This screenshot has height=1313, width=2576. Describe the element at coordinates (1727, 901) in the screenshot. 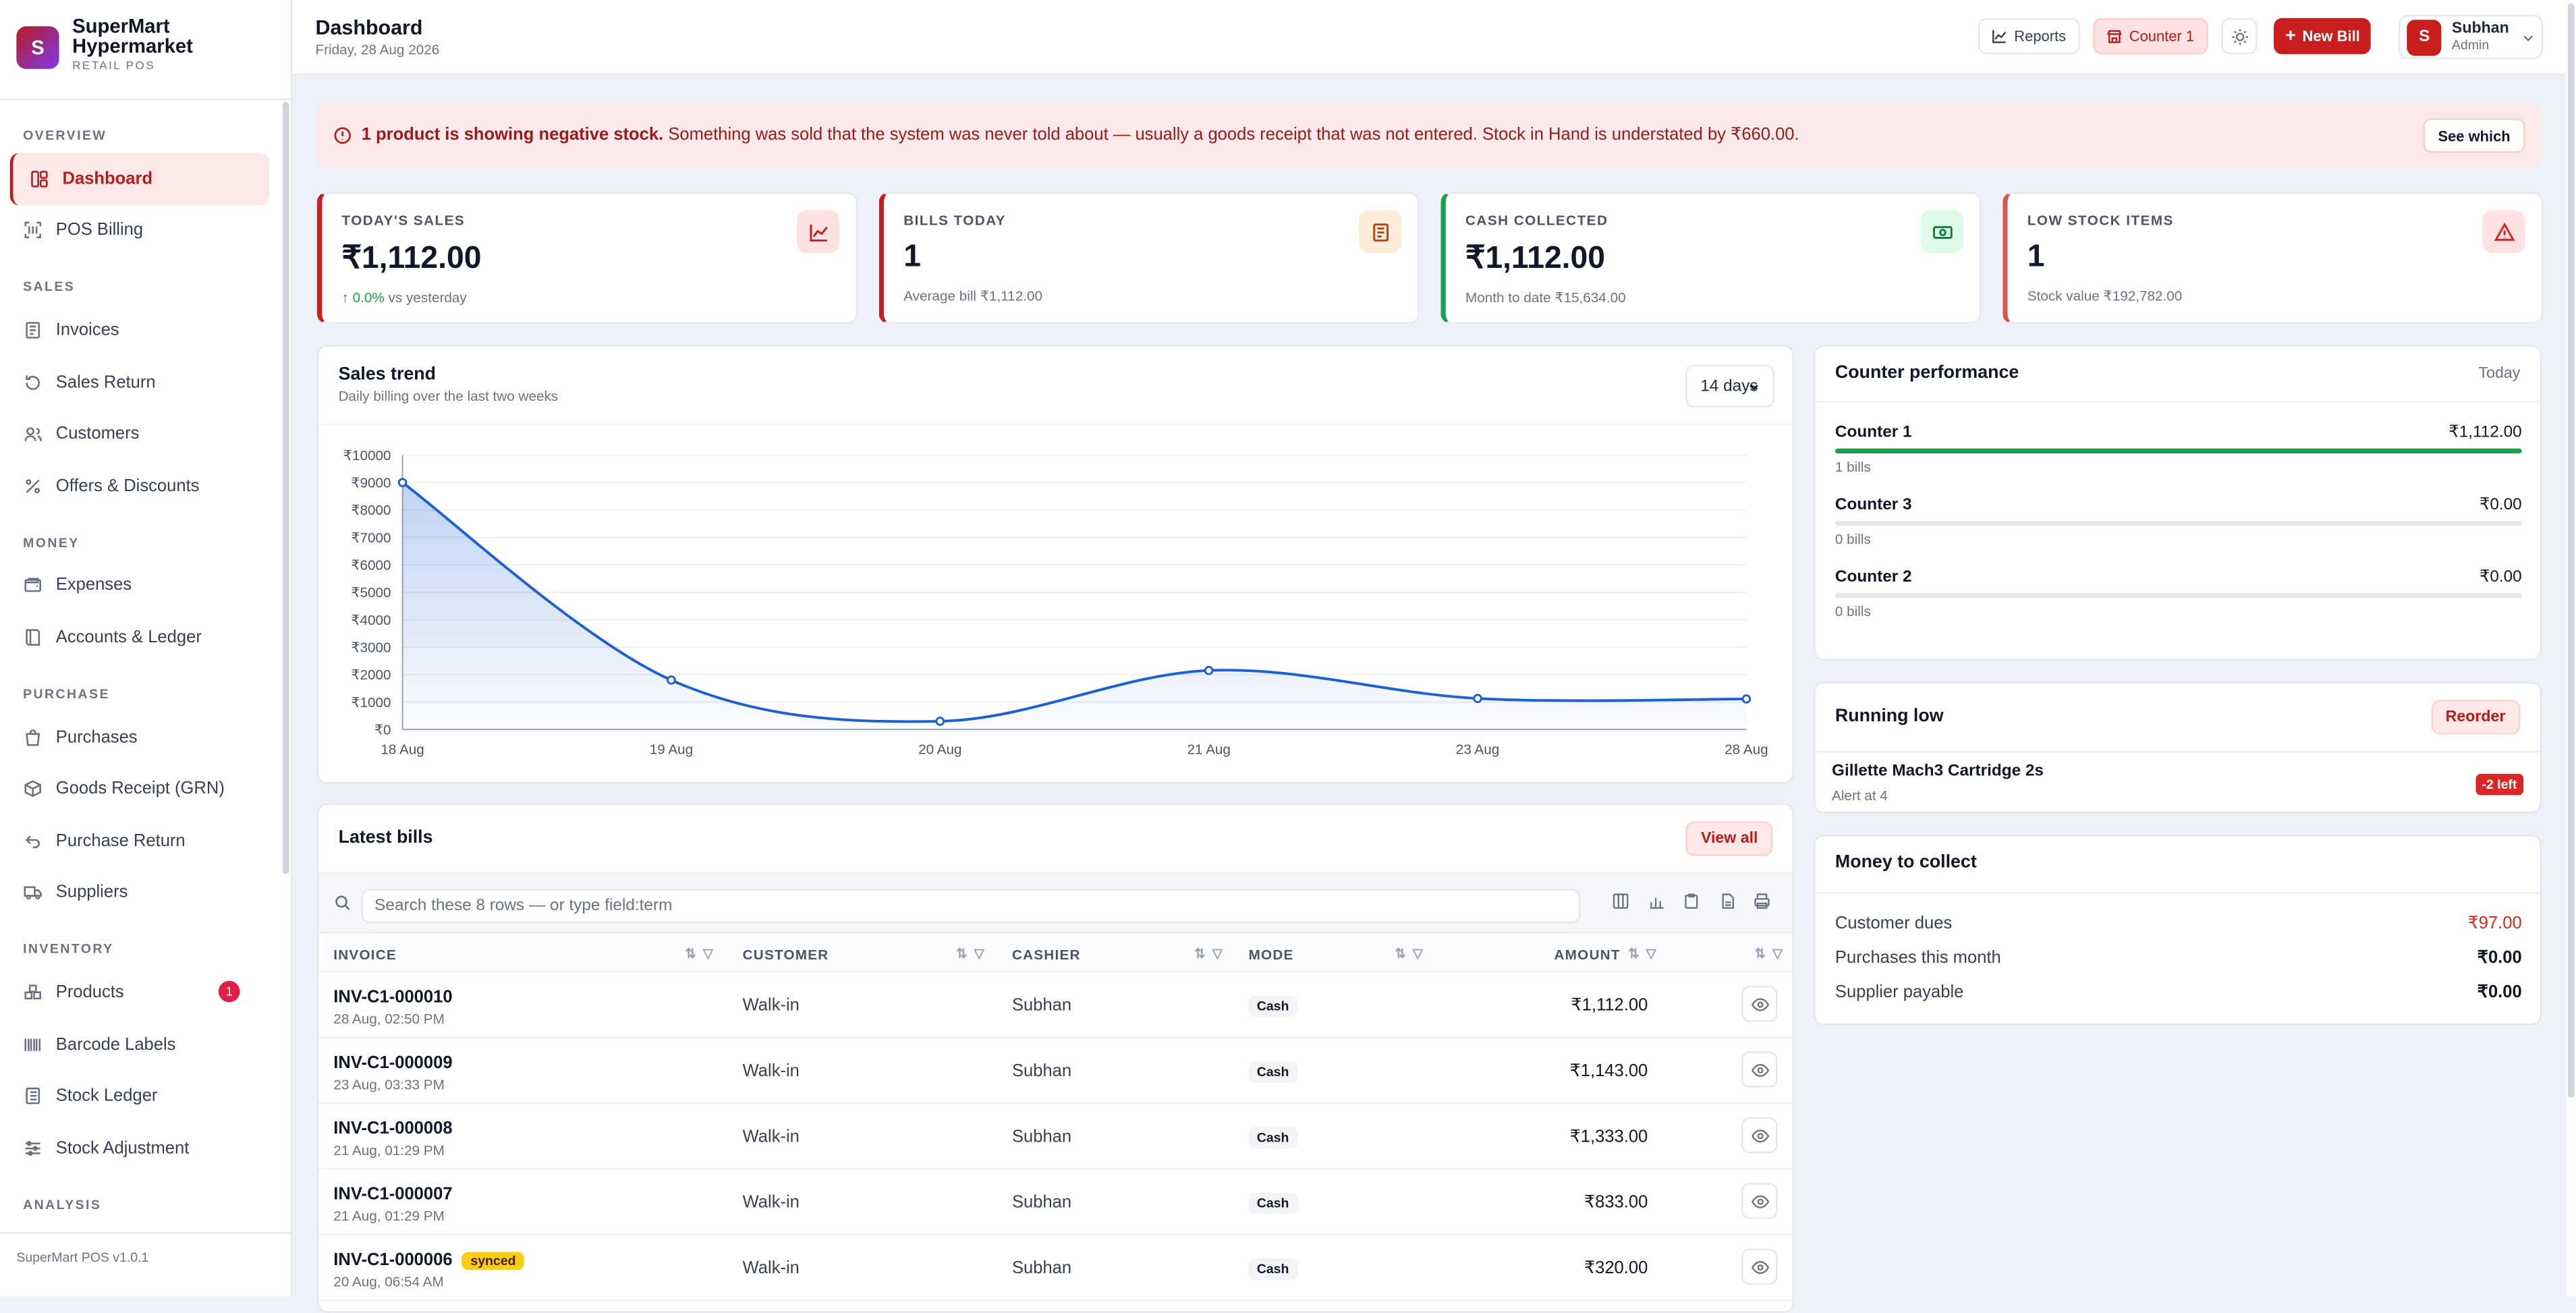

I see `spreadsheet-icon` at that location.